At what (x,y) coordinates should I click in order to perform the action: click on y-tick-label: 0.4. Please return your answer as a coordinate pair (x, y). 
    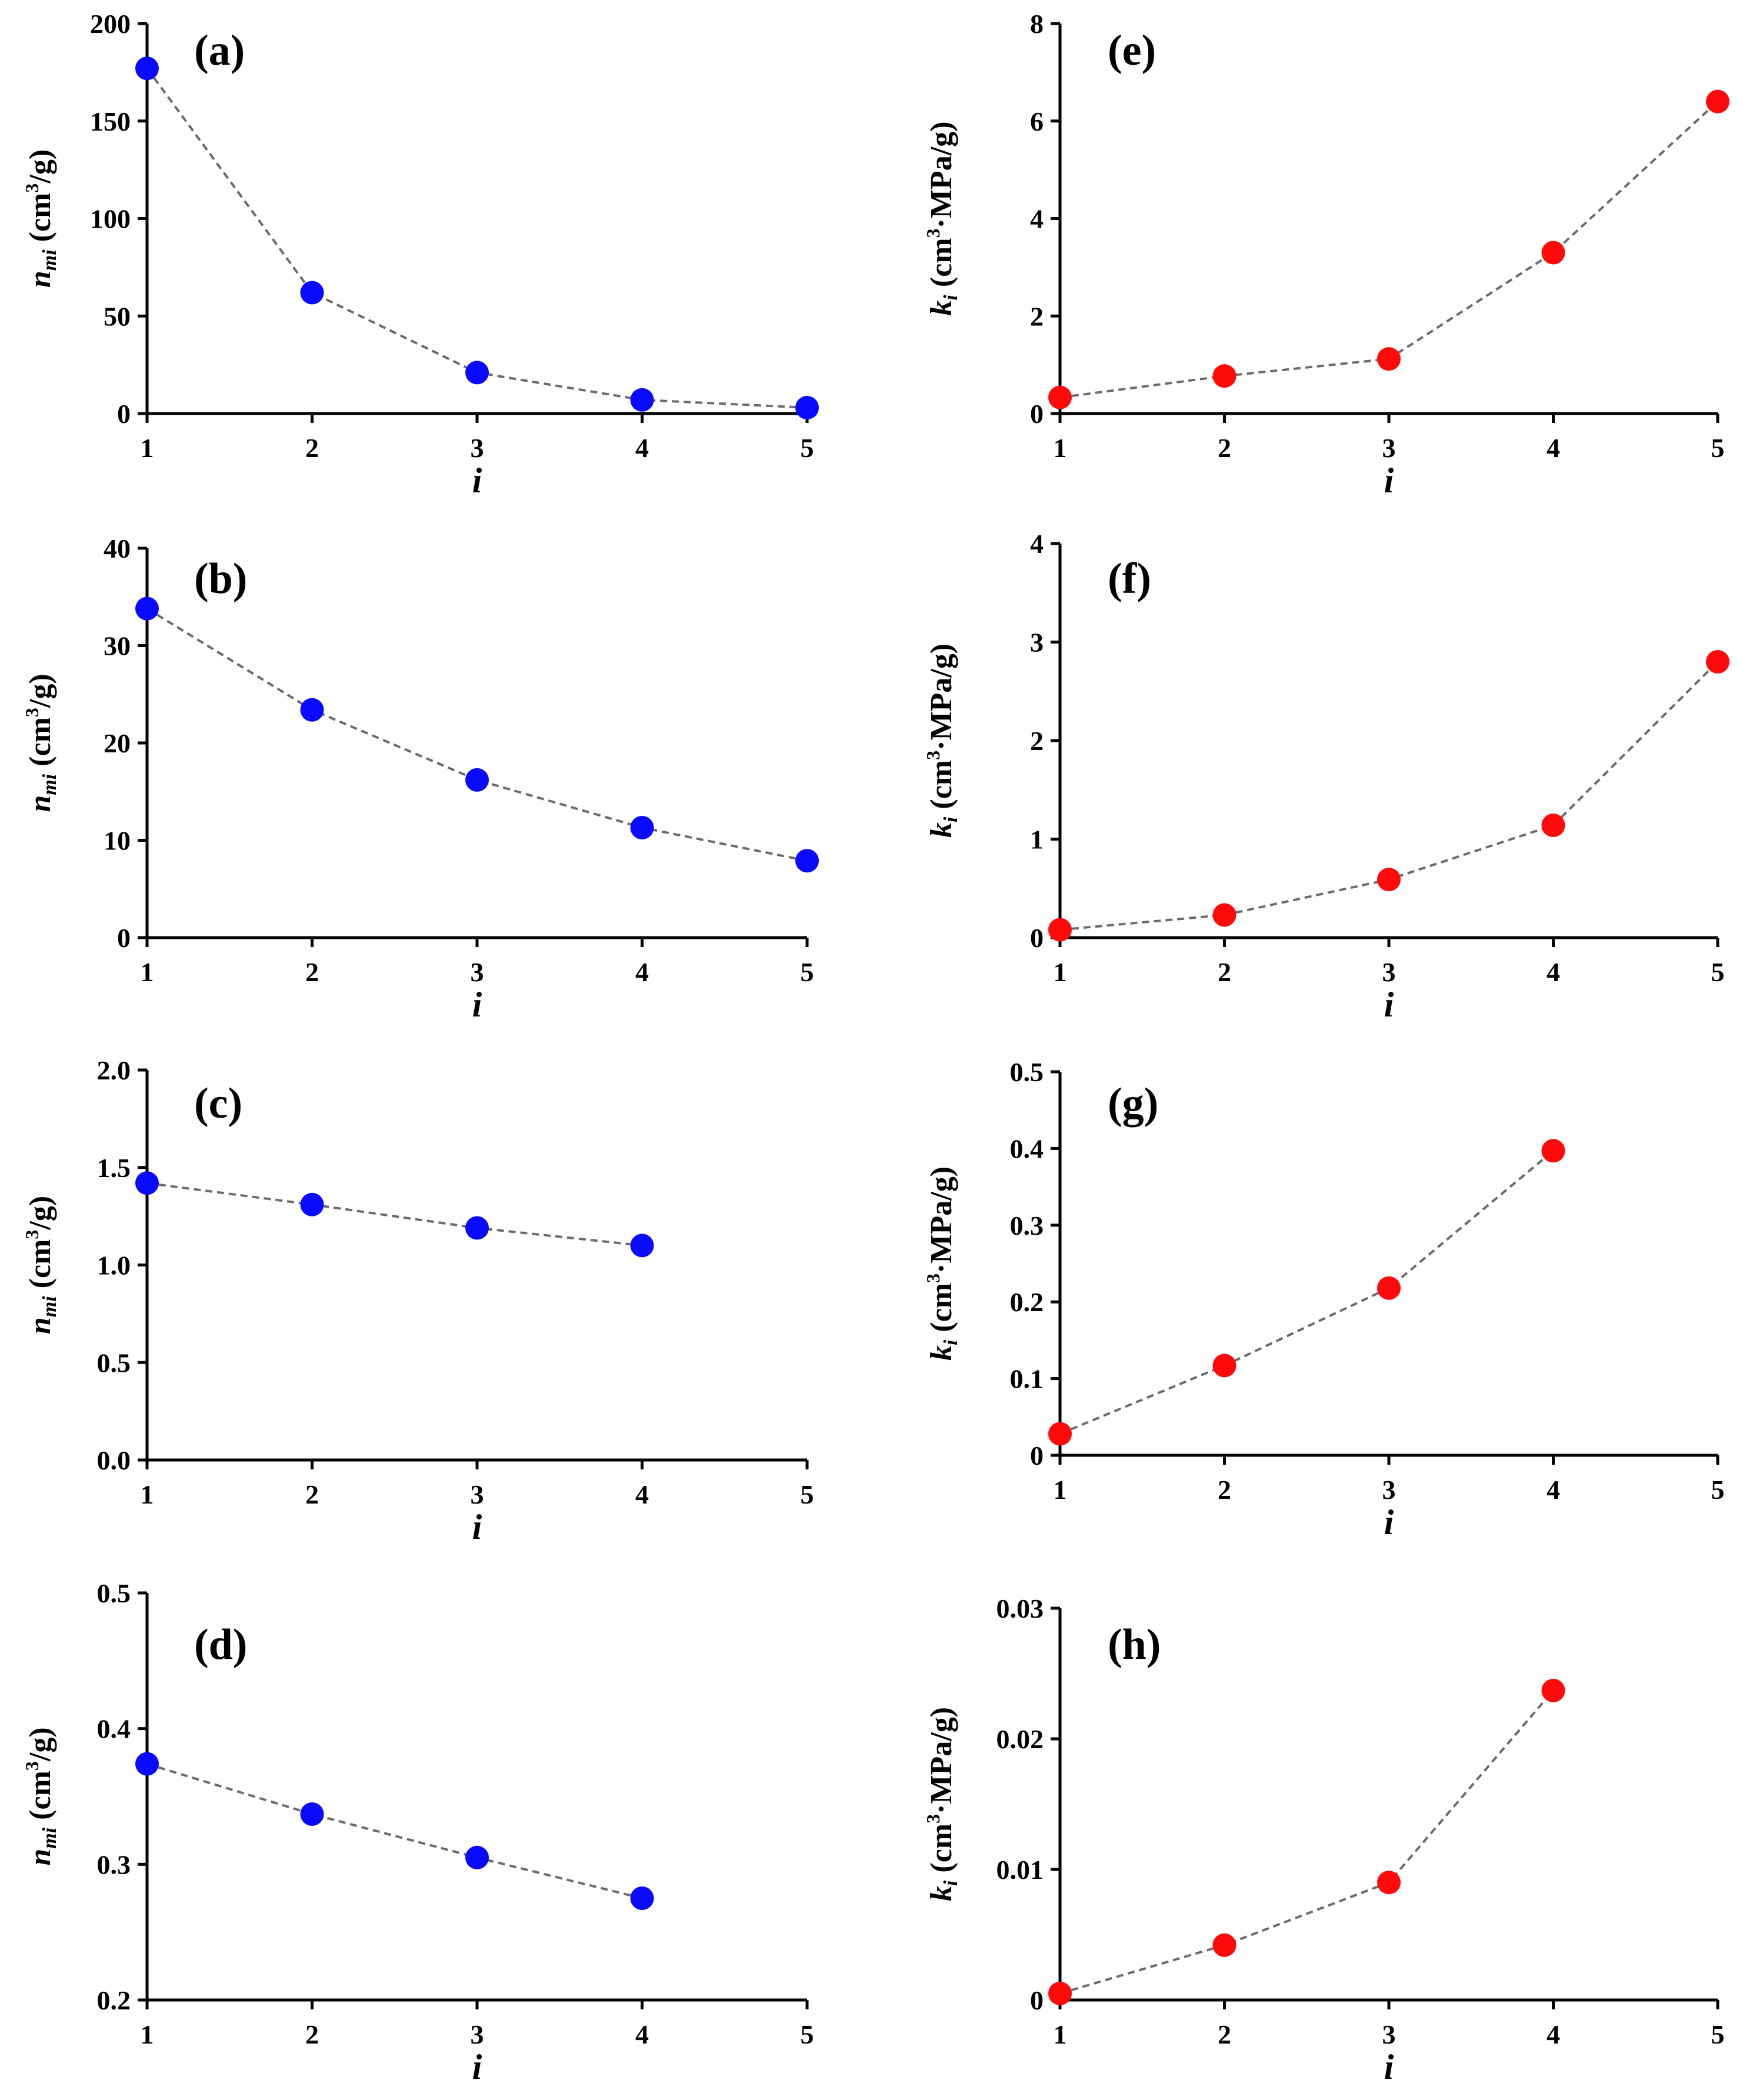
    Looking at the image, I should click on (114, 1729).